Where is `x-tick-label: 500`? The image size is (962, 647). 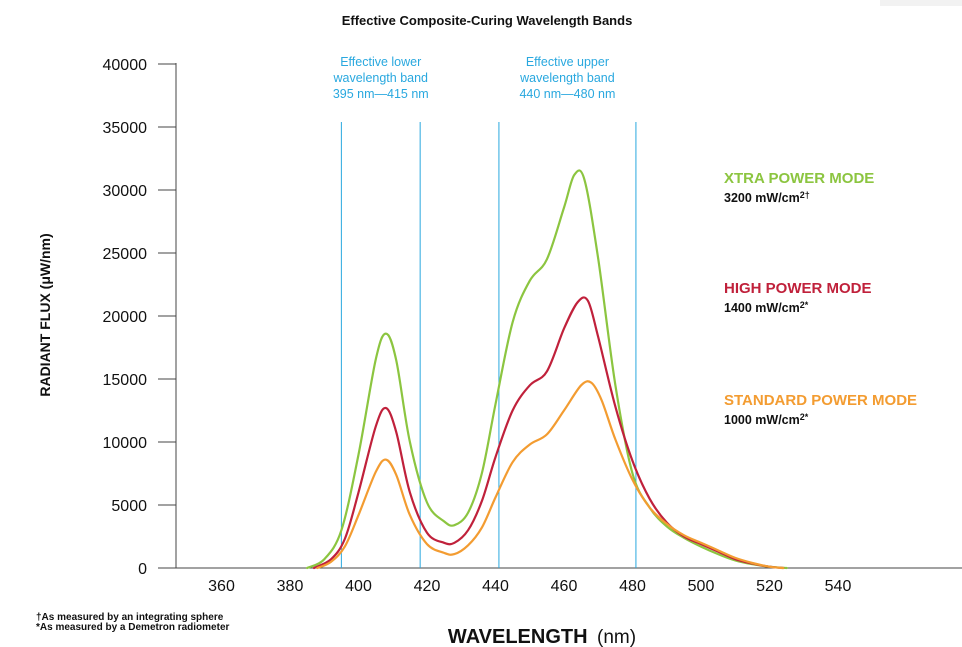
x-tick-label: 500 is located at coordinates (701, 586).